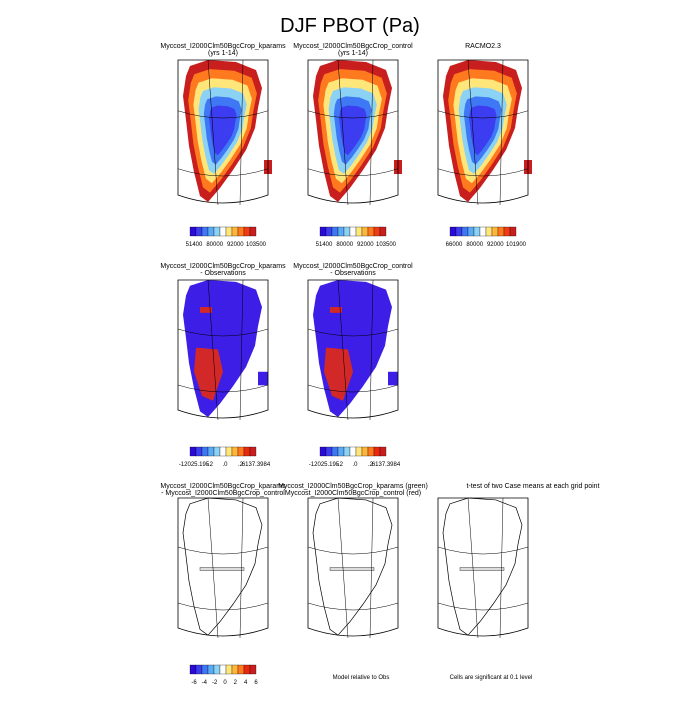 The height and width of the screenshot is (705, 700). I want to click on coastline, so click(482, 566).